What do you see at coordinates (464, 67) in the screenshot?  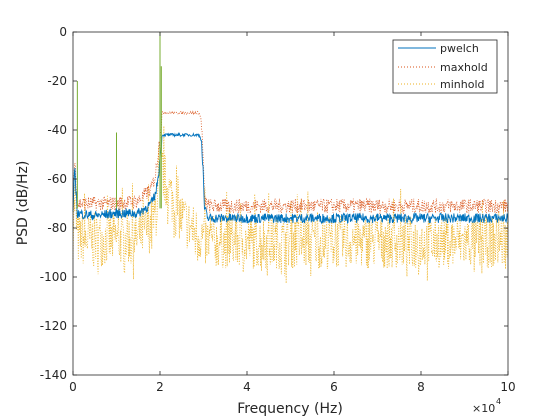 I see `legend-label-maxhold: maxhold` at bounding box center [464, 67].